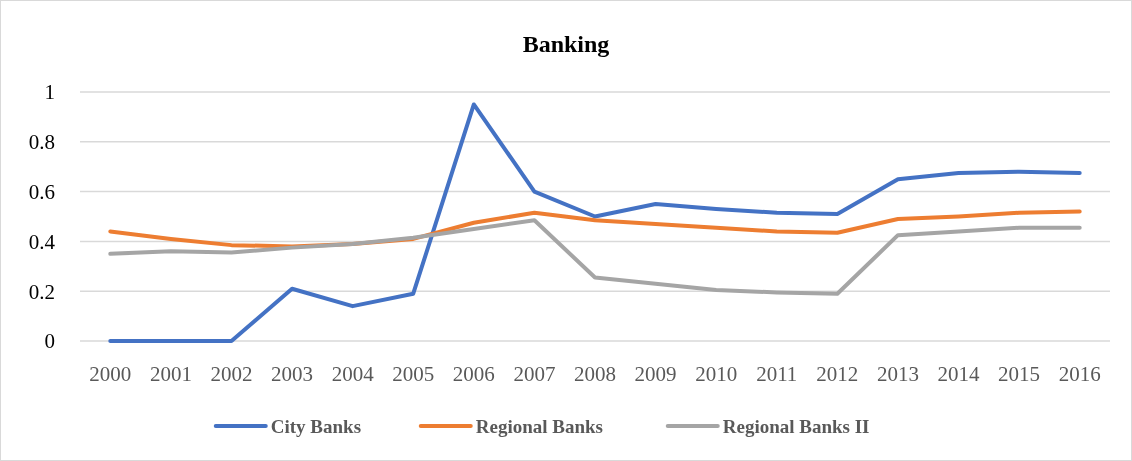  Describe the element at coordinates (1019, 374) in the screenshot. I see `x-tick-label: 2015` at that location.